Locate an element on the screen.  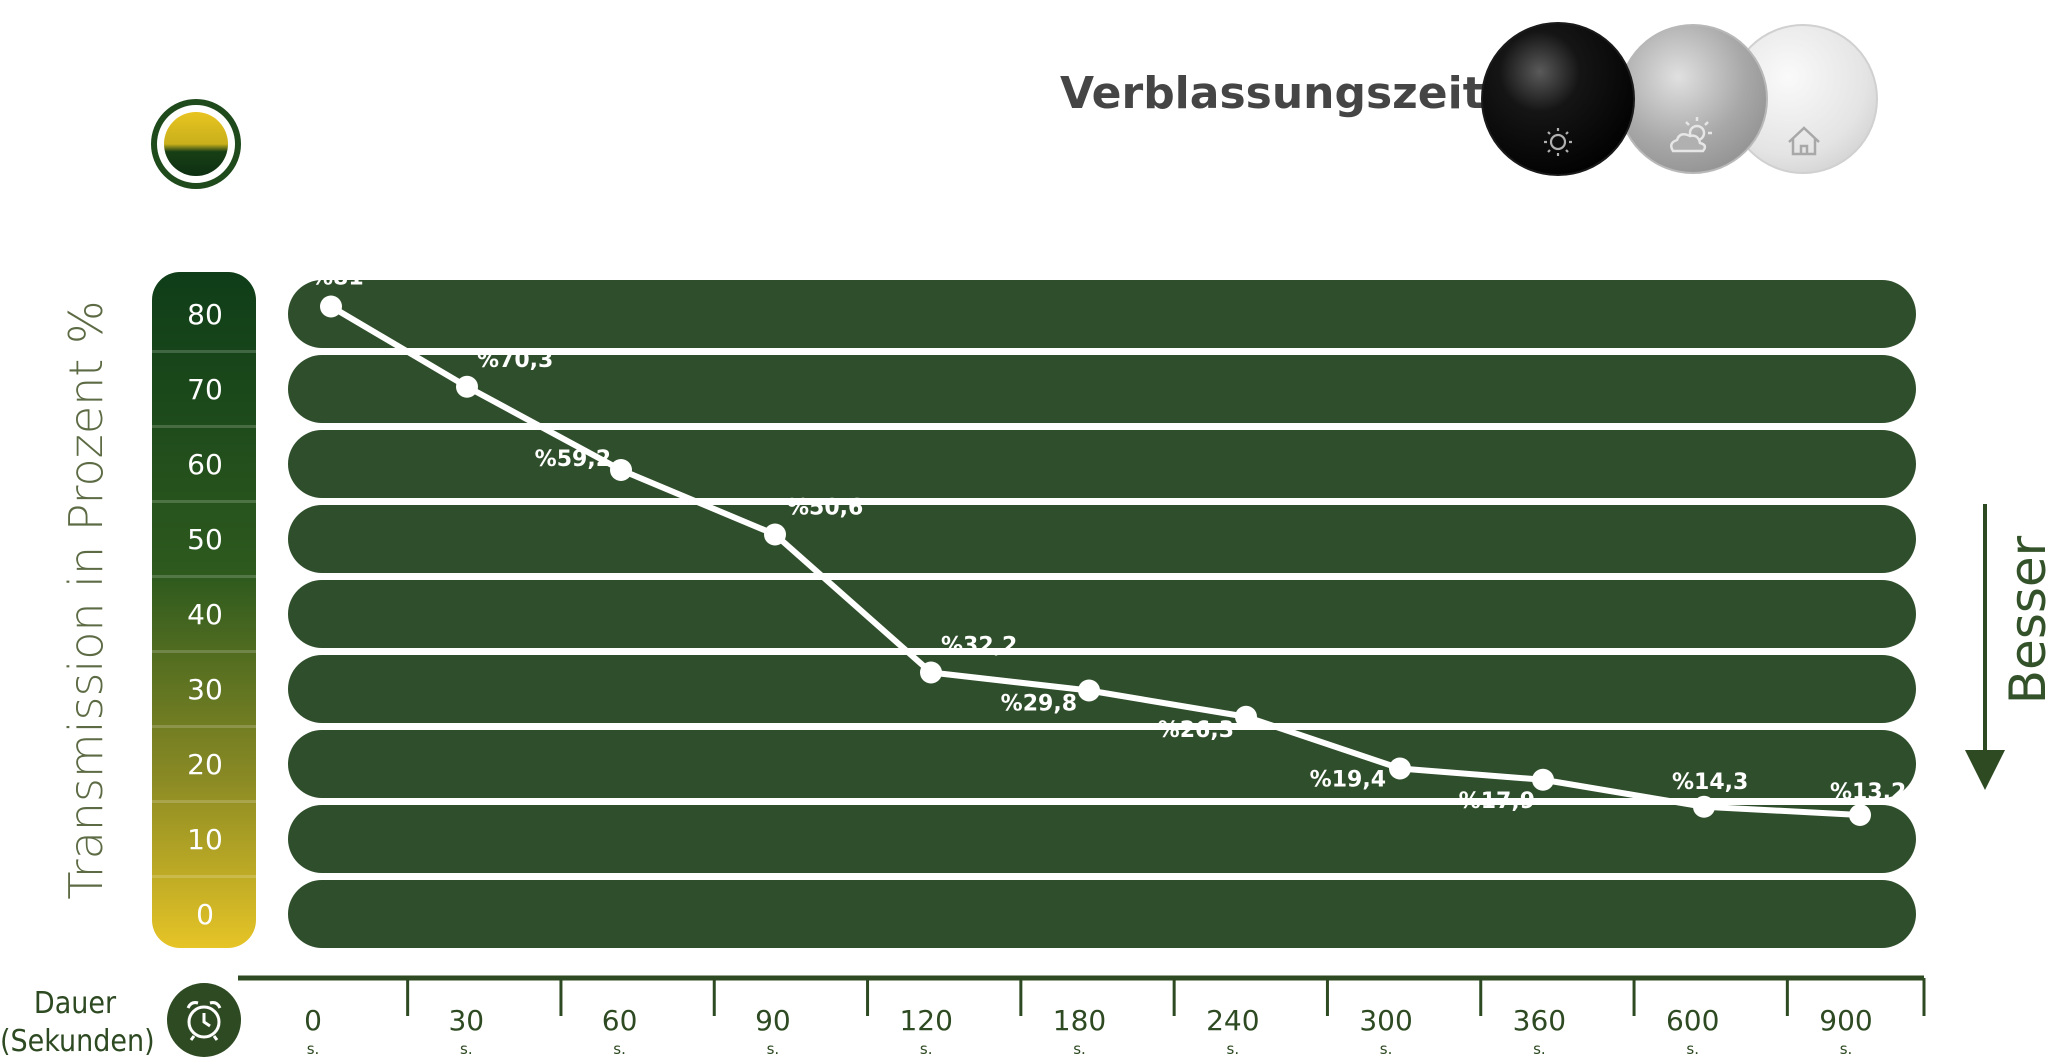
data-label: %32,2 is located at coordinates (979, 646).